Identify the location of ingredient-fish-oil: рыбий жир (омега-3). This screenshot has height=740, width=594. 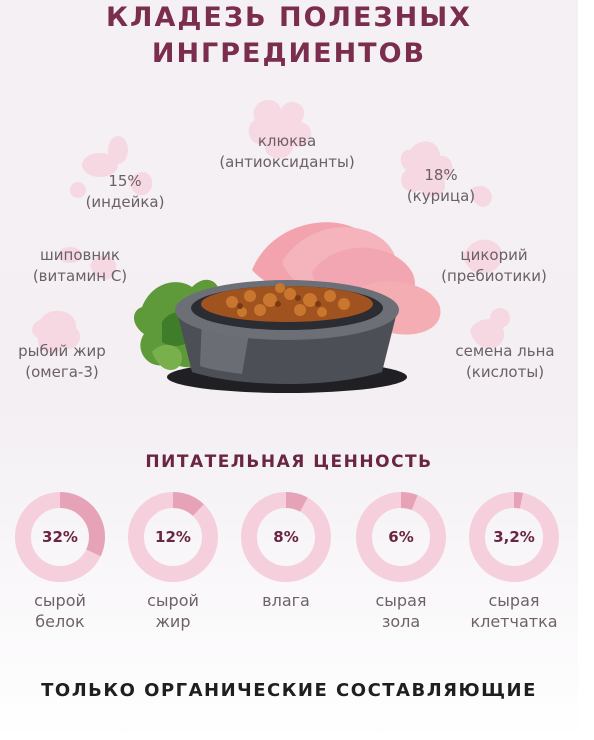
(78, 362).